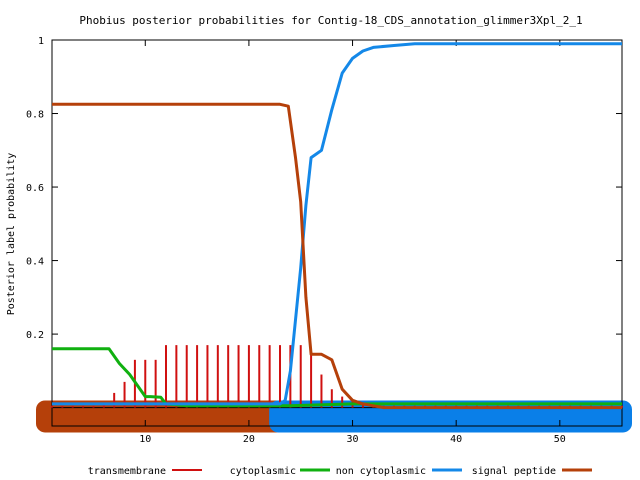 Image resolution: width=640 pixels, height=480 pixels. Describe the element at coordinates (514, 471) in the screenshot. I see `legend-label-signal-peptide: signal peptide` at that location.